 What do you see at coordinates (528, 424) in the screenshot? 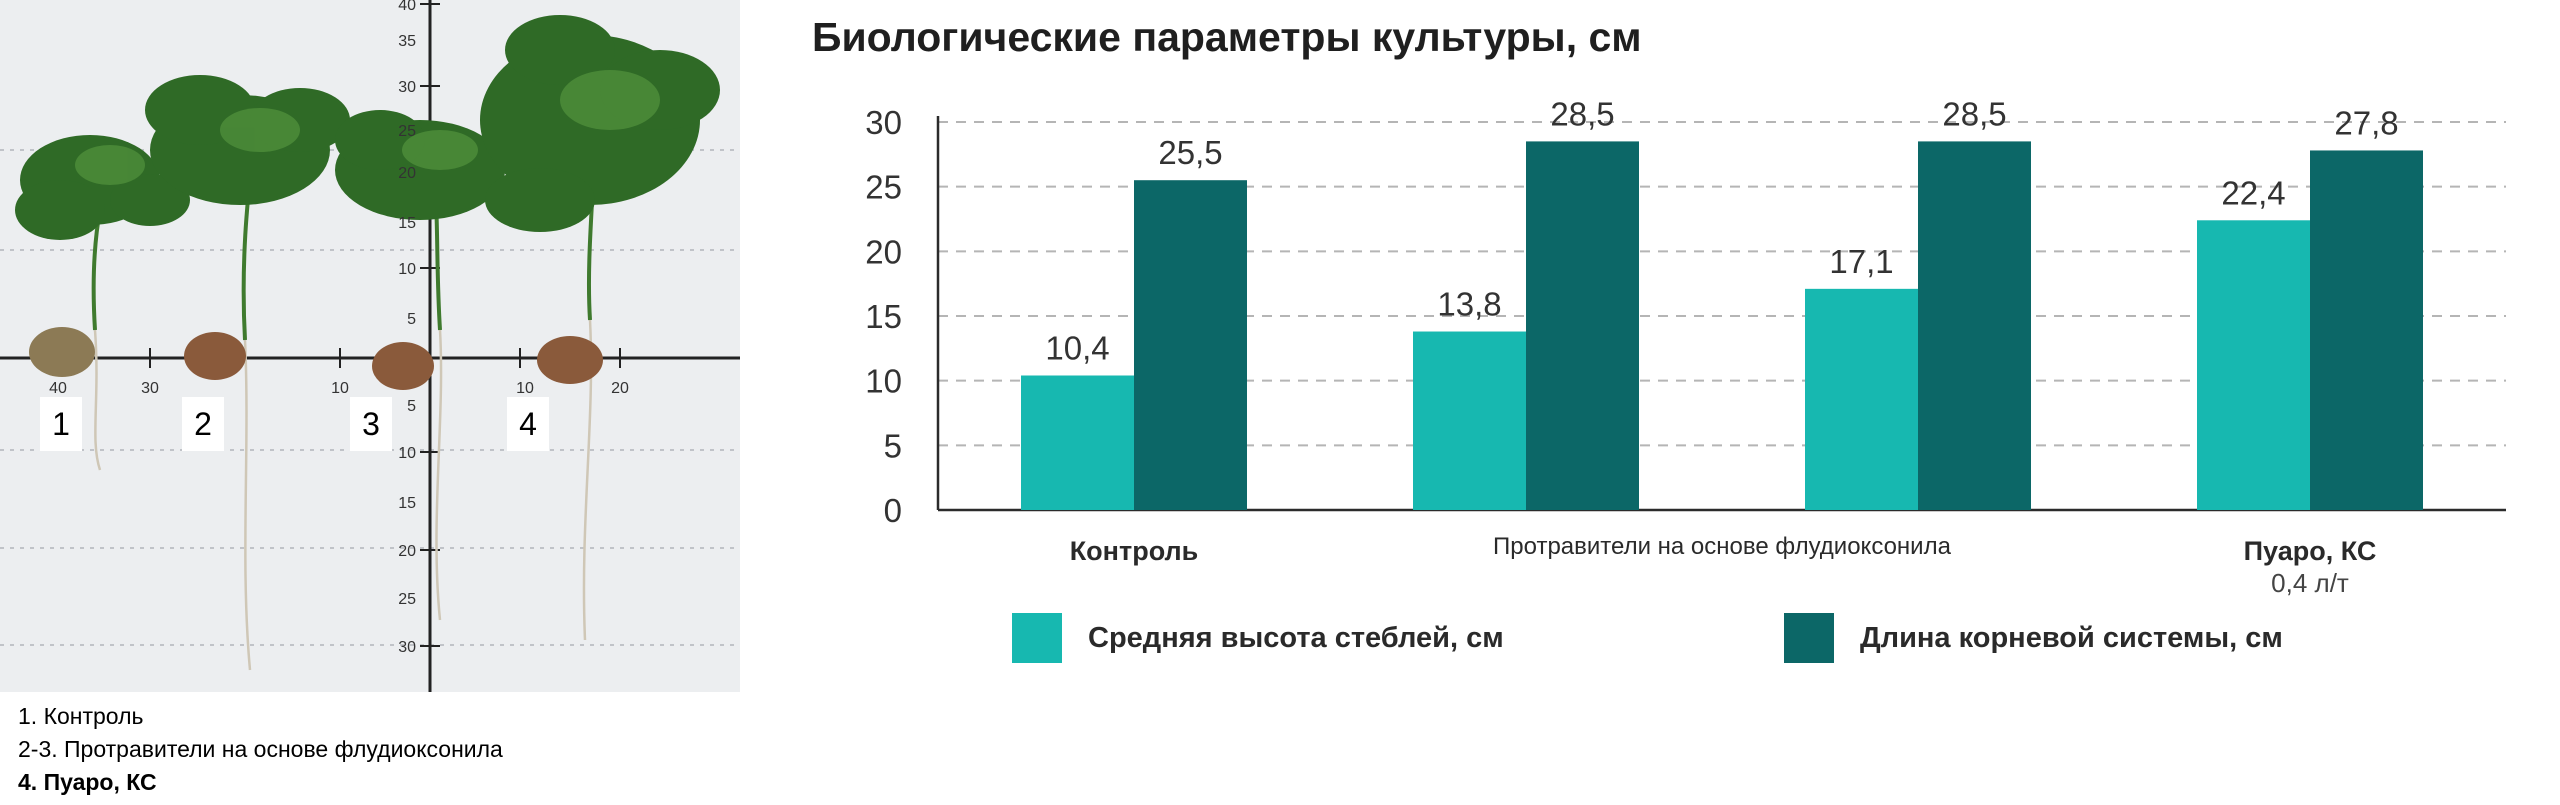
I see `plant-label-4: 4` at bounding box center [528, 424].